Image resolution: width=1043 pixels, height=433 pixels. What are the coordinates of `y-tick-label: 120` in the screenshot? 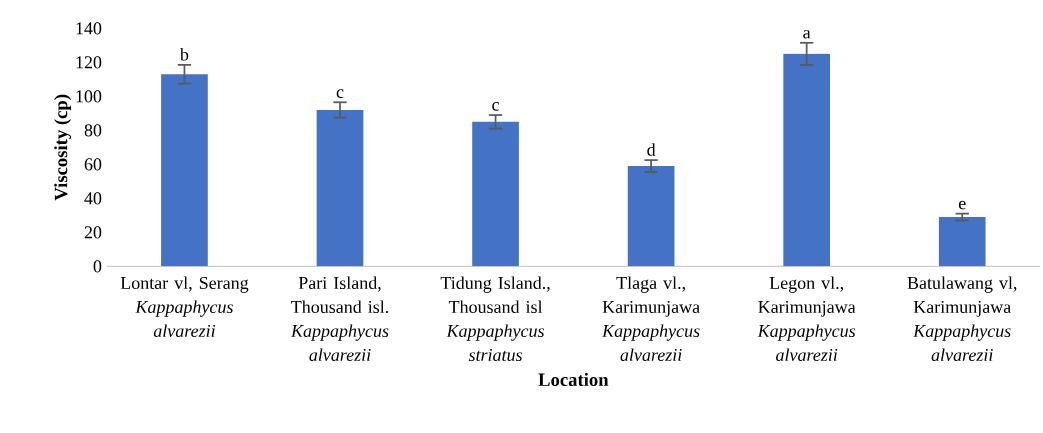 It's located at (89, 62).